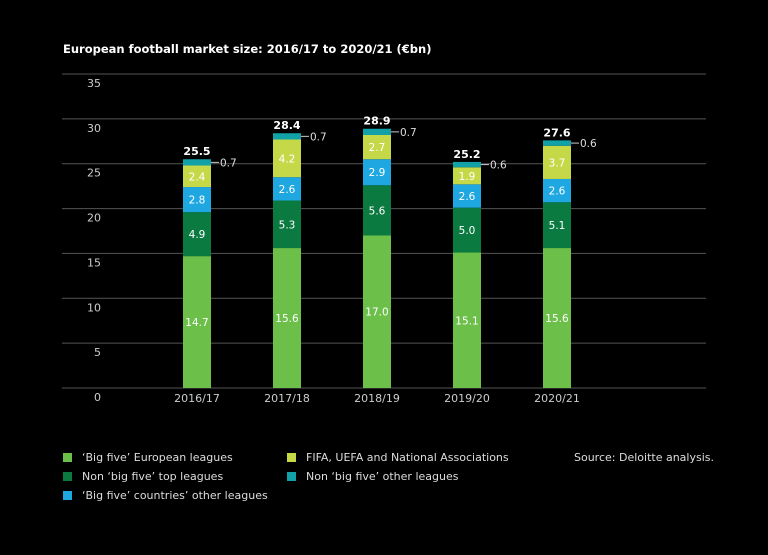 Image resolution: width=768 pixels, height=555 pixels. Describe the element at coordinates (157, 457) in the screenshot. I see `legend-label: ‘Big five’ European leagues` at that location.